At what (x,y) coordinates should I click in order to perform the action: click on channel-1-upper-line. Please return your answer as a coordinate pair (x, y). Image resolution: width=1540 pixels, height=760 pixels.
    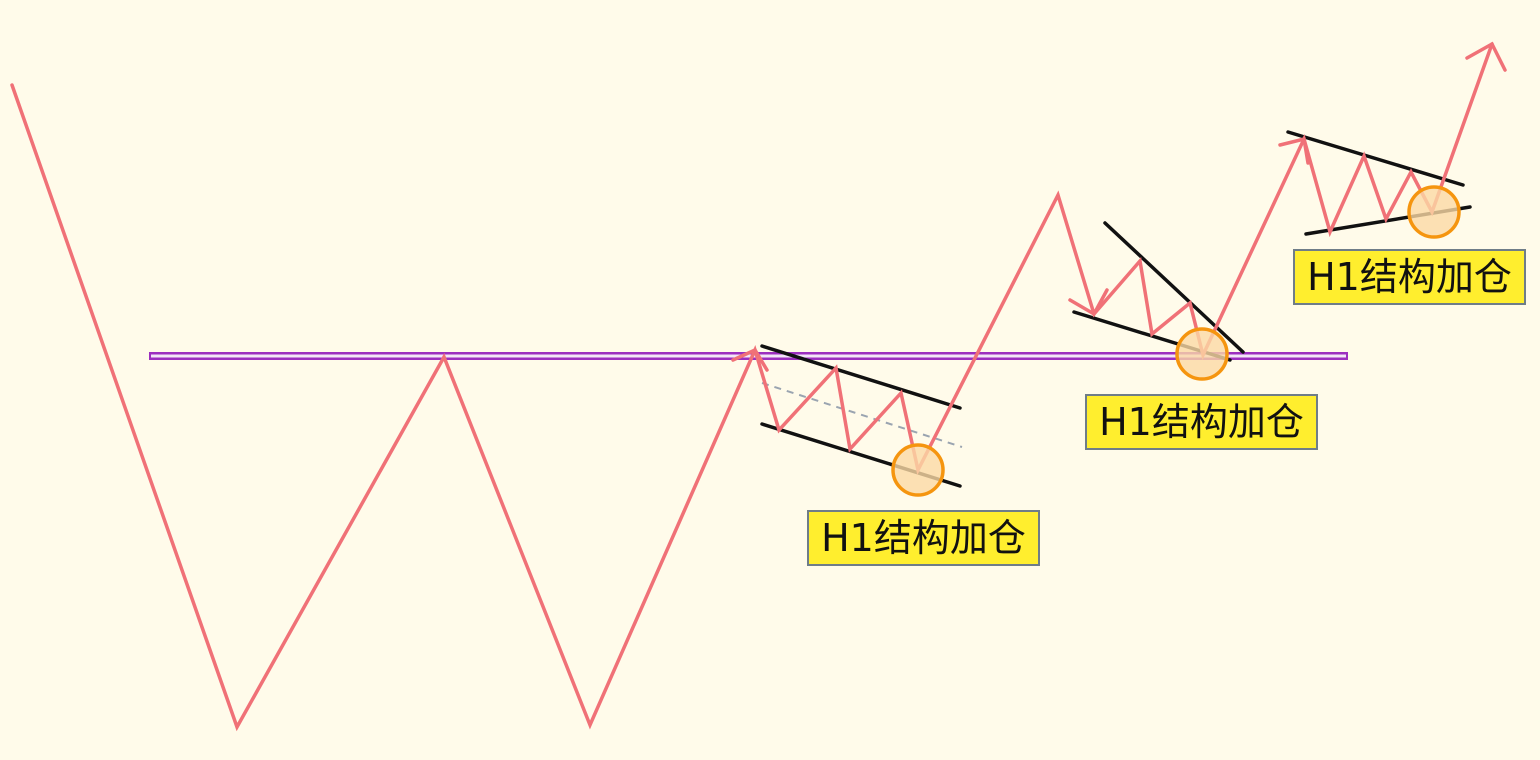
    Looking at the image, I should click on (861, 377).